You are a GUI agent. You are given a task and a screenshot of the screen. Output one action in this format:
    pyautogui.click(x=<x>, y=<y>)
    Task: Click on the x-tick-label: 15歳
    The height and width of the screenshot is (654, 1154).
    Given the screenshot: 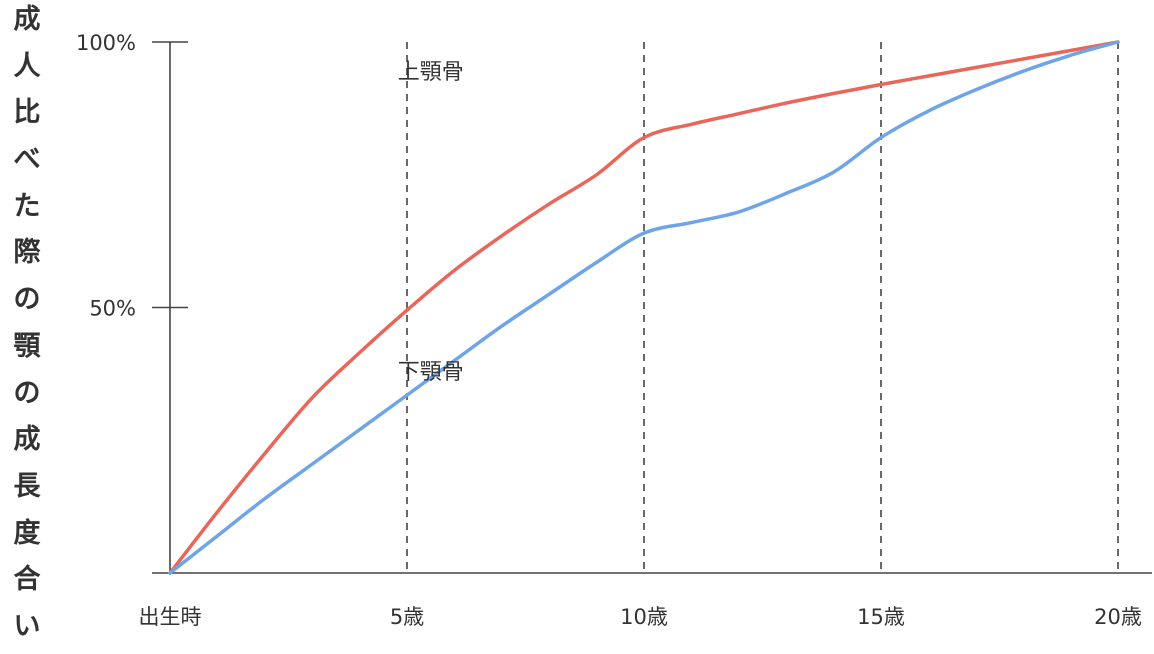 What is the action you would take?
    pyautogui.click(x=881, y=617)
    